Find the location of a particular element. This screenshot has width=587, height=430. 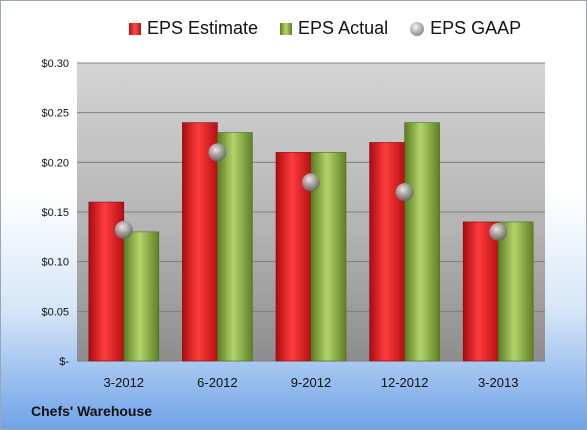

x-axis-ticks: 3-2012 6-2012 9-2012 12-2012 3-2013 is located at coordinates (311, 382).